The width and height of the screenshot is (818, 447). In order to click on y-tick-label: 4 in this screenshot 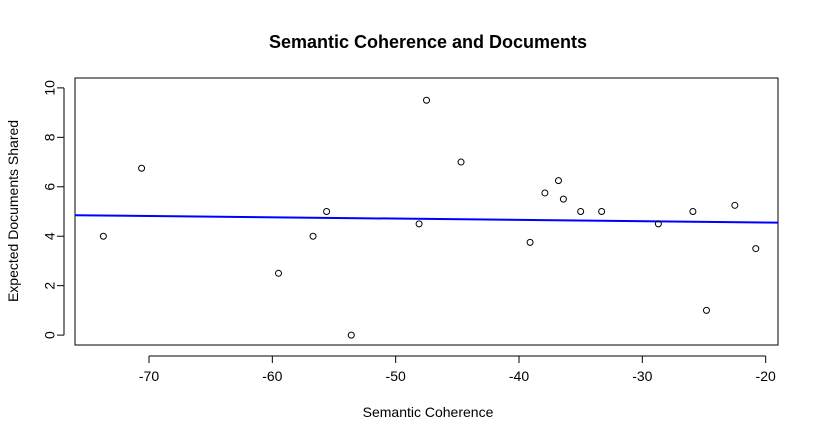, I will do `click(50, 236)`.